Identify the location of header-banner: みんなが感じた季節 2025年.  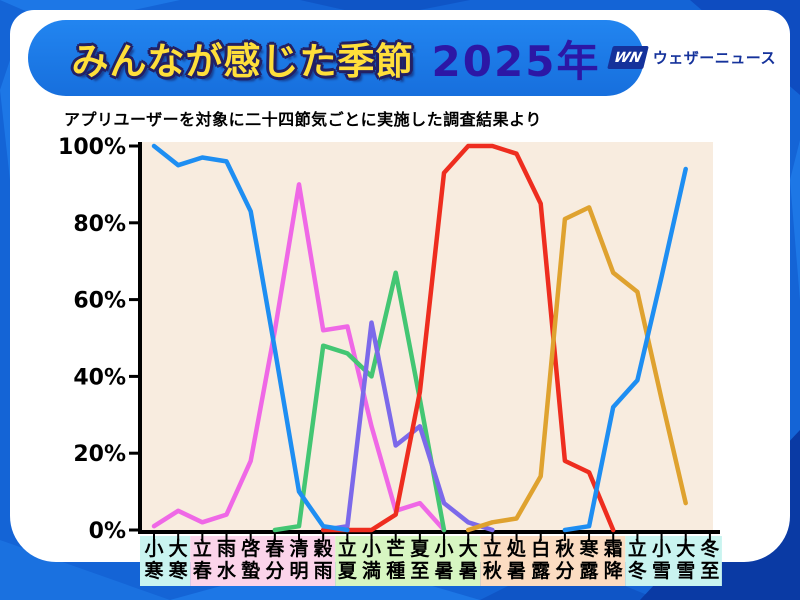
(336, 58).